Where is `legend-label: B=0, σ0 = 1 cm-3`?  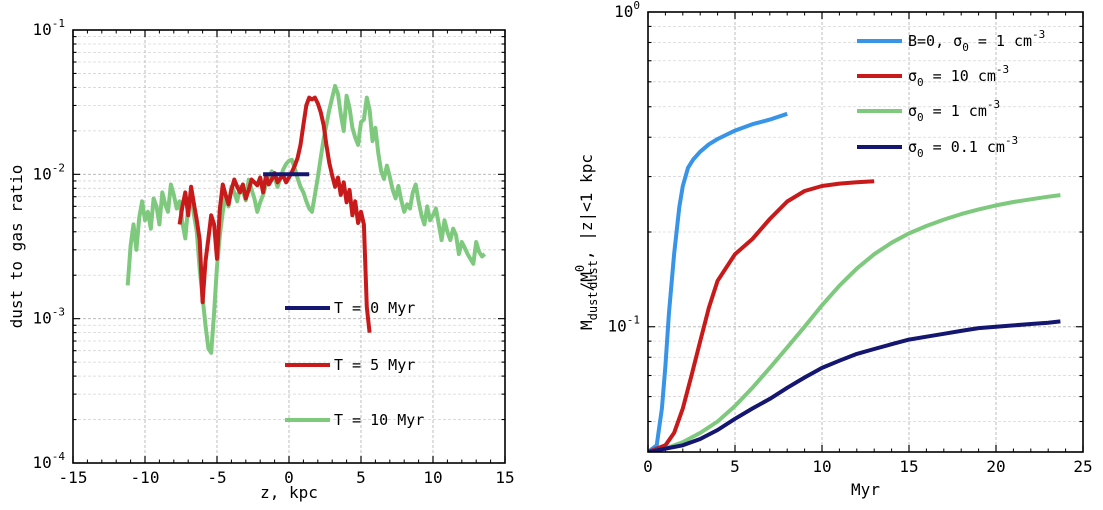 legend-label: B=0, σ0 = 1 cm-3 is located at coordinates (976, 41).